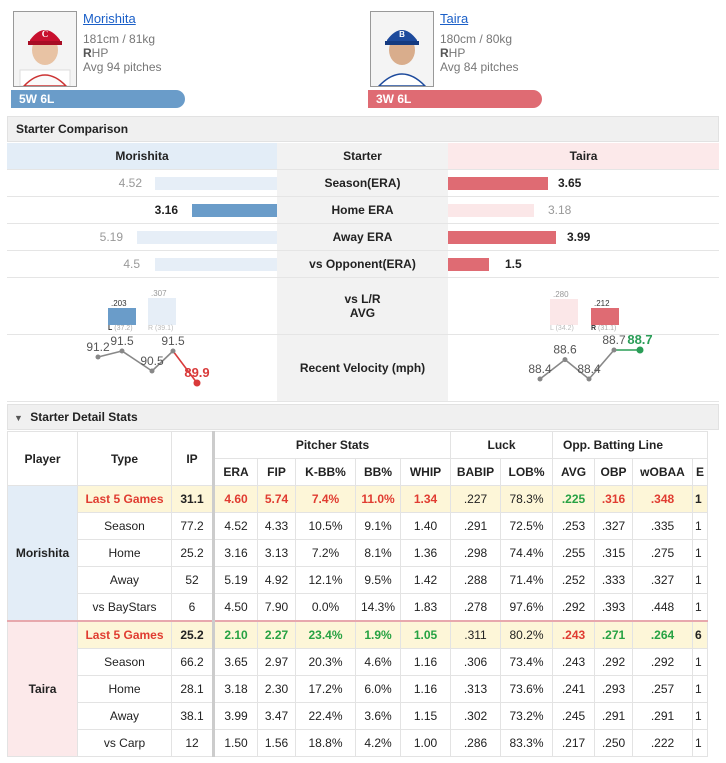 The height and width of the screenshot is (763, 726). What do you see at coordinates (526, 499) in the screenshot?
I see `stat-cell: 78.3%` at bounding box center [526, 499].